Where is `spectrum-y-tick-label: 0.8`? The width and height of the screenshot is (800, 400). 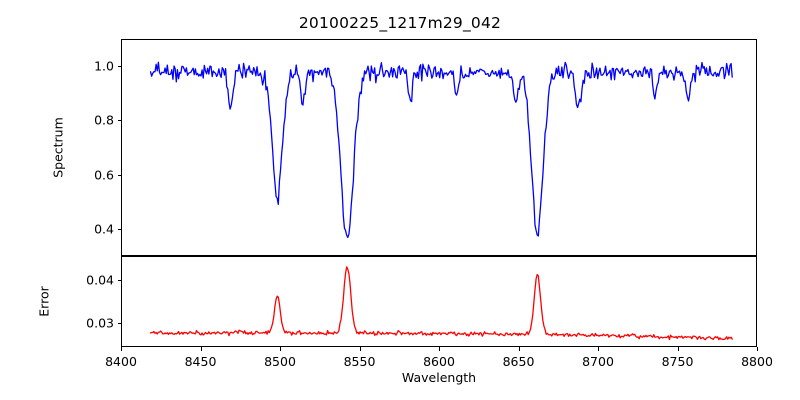
spectrum-y-tick-label: 0.8 is located at coordinates (104, 120).